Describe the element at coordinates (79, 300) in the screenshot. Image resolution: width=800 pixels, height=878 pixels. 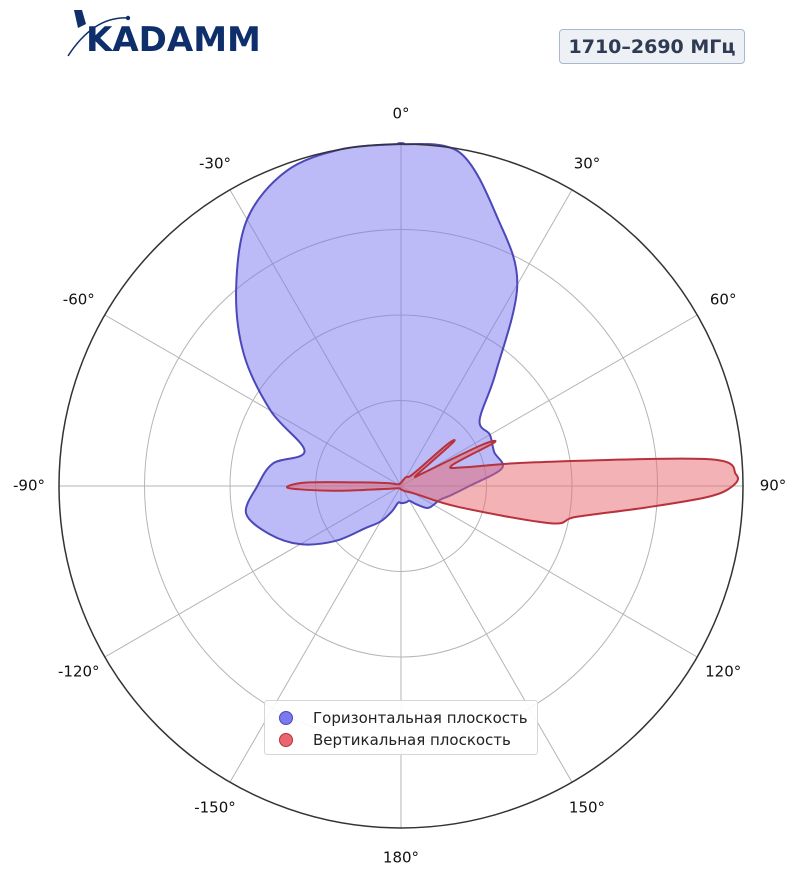
I see `angle-tick-label-10: -60°` at that location.